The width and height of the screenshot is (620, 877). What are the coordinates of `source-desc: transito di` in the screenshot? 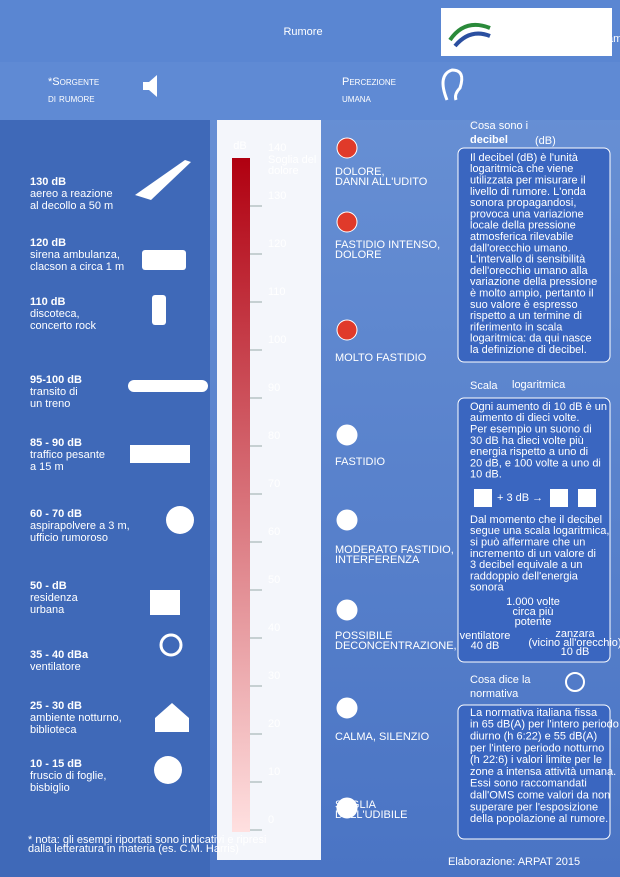 It's located at (54, 392).